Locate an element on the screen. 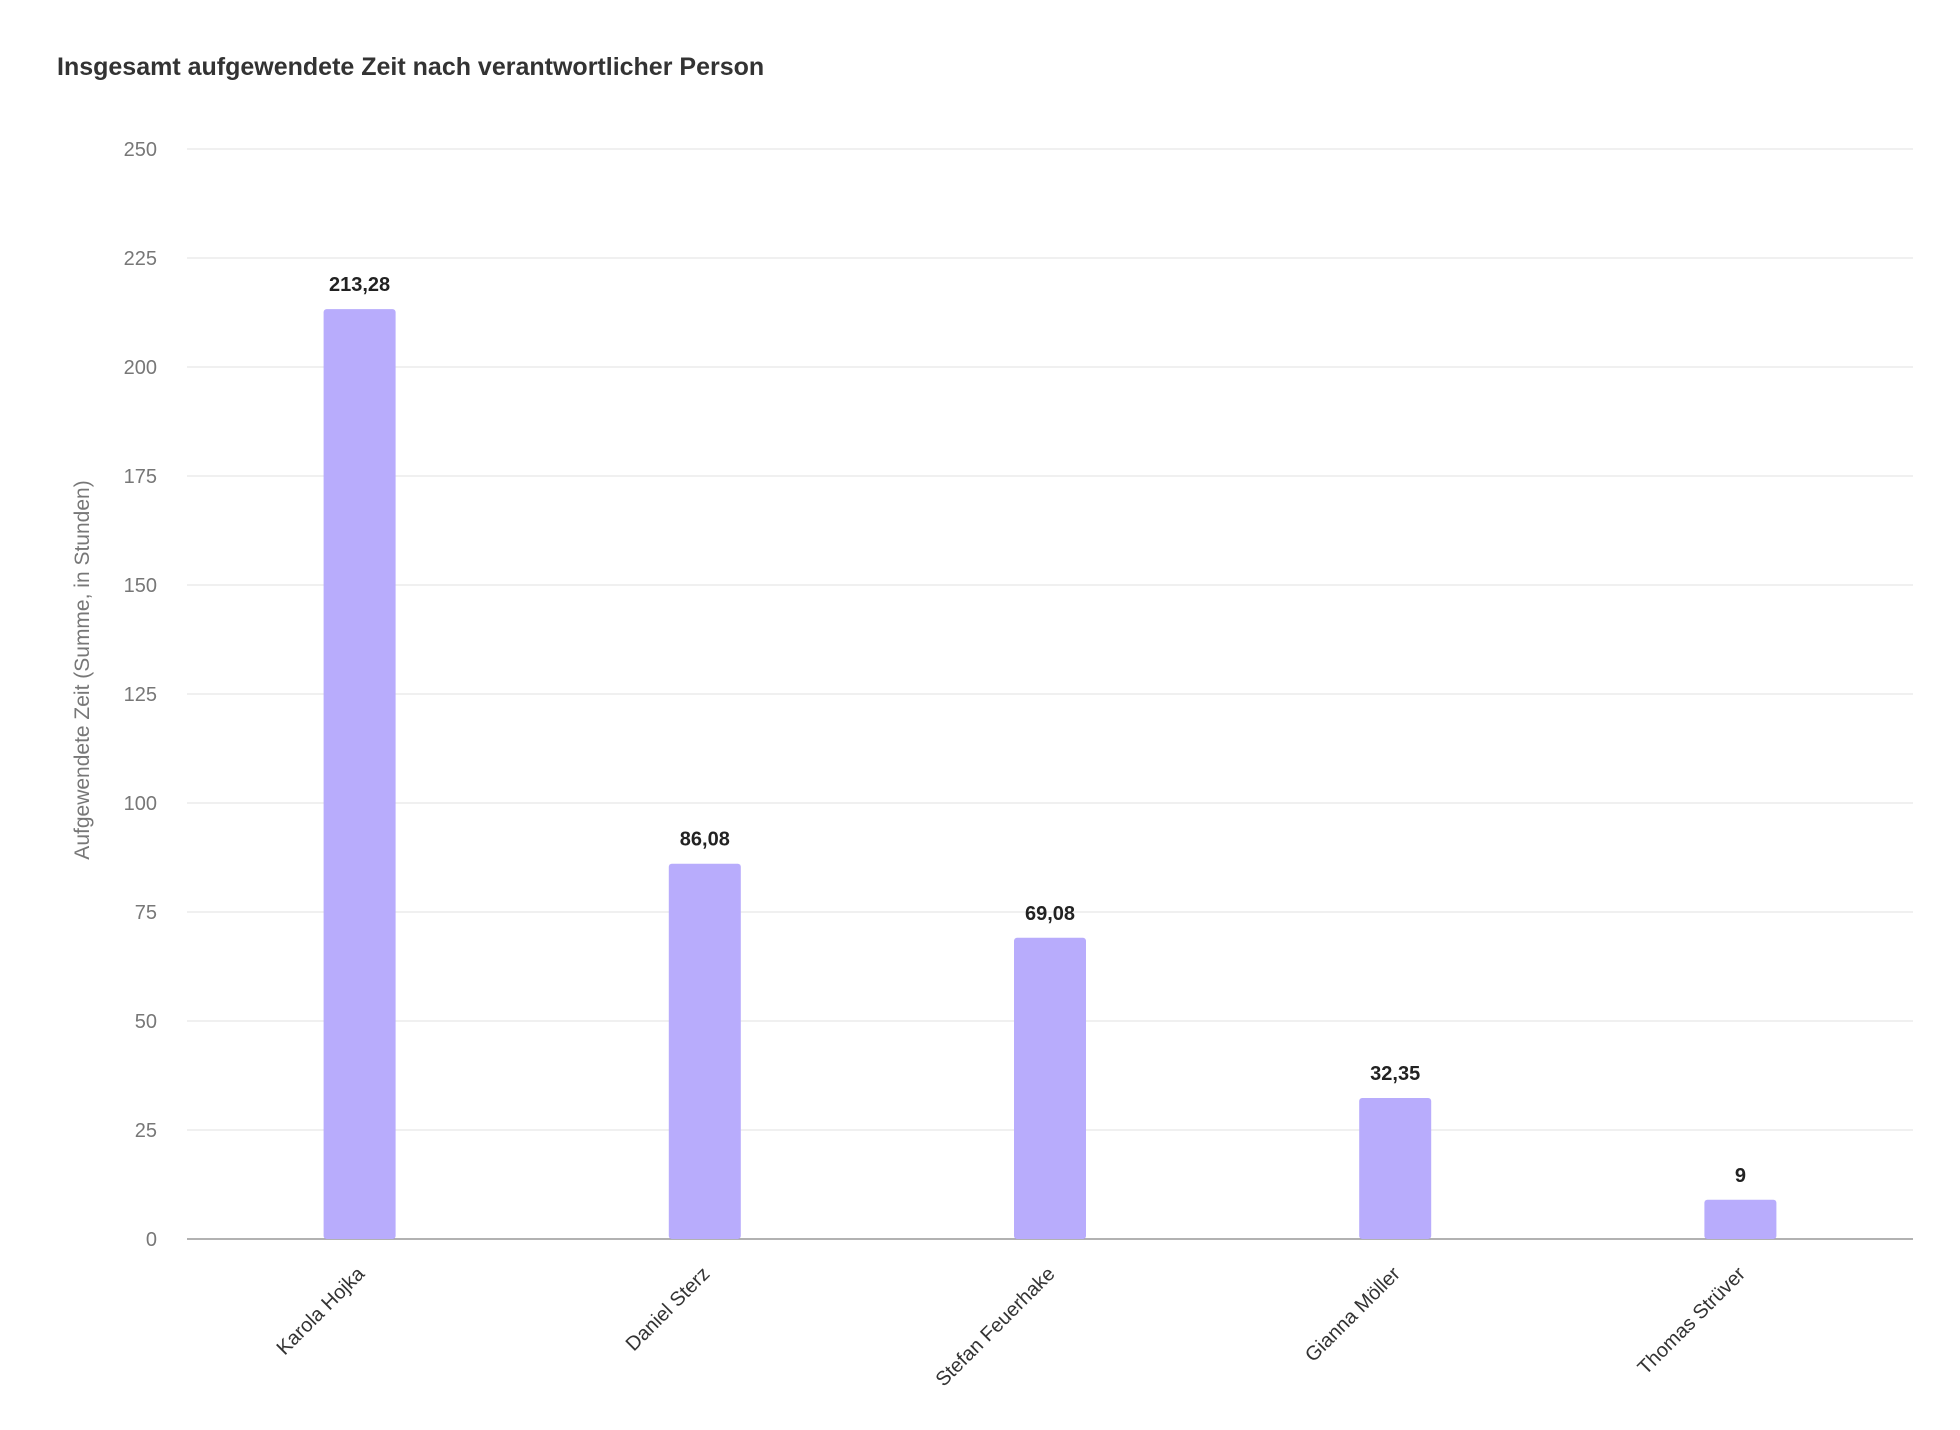 Image resolution: width=1960 pixels, height=1430 pixels. x-tick-label: Gianna Möller is located at coordinates (1353, 1315).